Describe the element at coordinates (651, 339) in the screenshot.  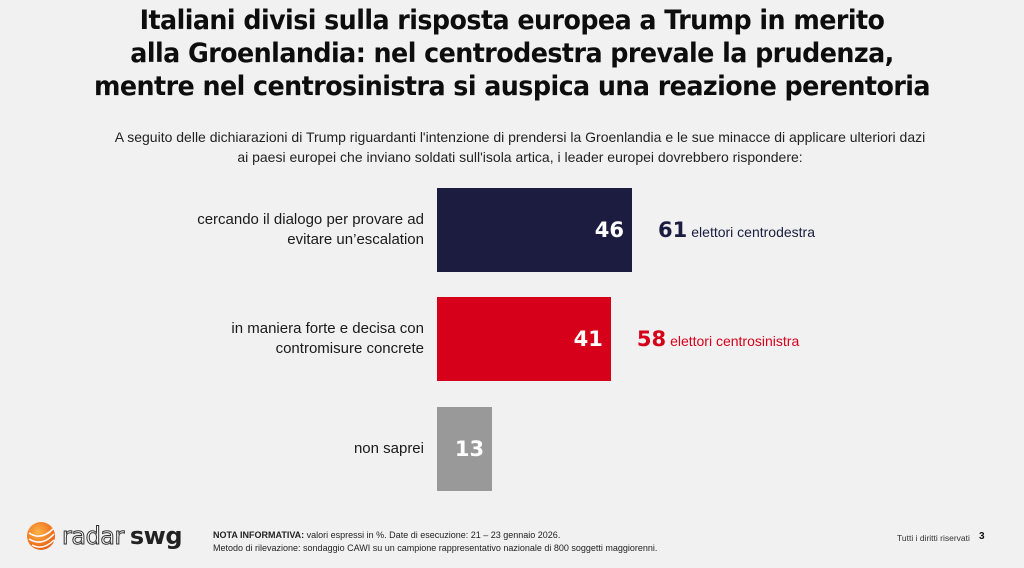
I see `annotation-value: 58` at that location.